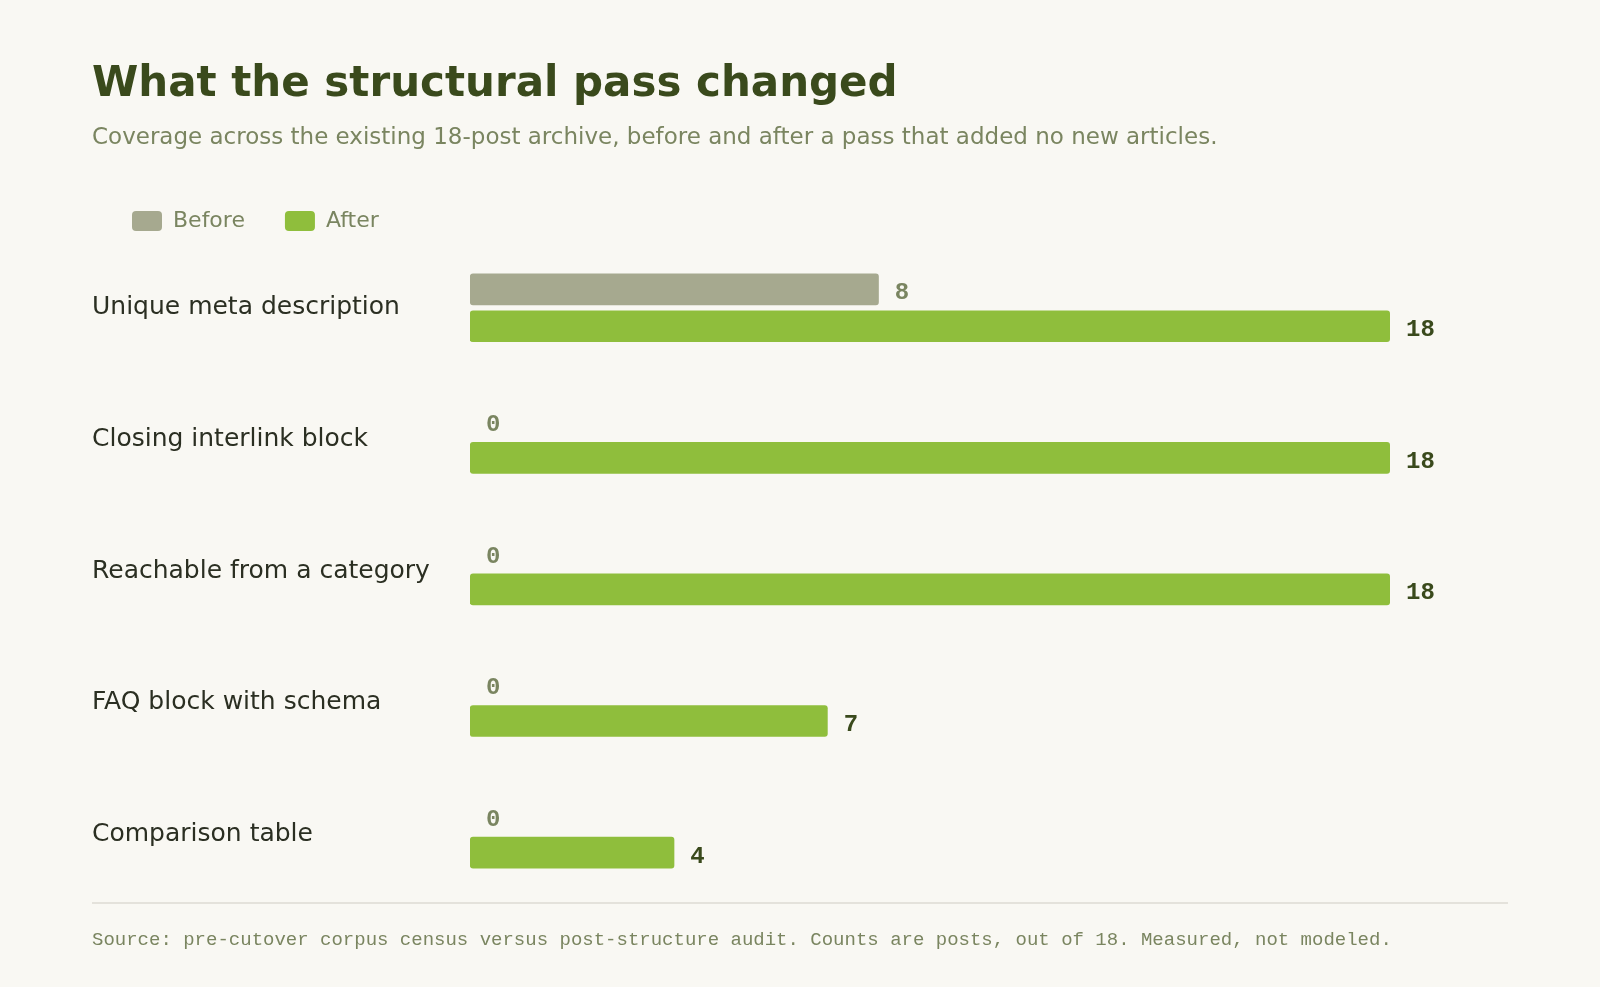 This screenshot has height=987, width=1600. I want to click on y-tick-label: Closing interlink block, so click(230, 437).